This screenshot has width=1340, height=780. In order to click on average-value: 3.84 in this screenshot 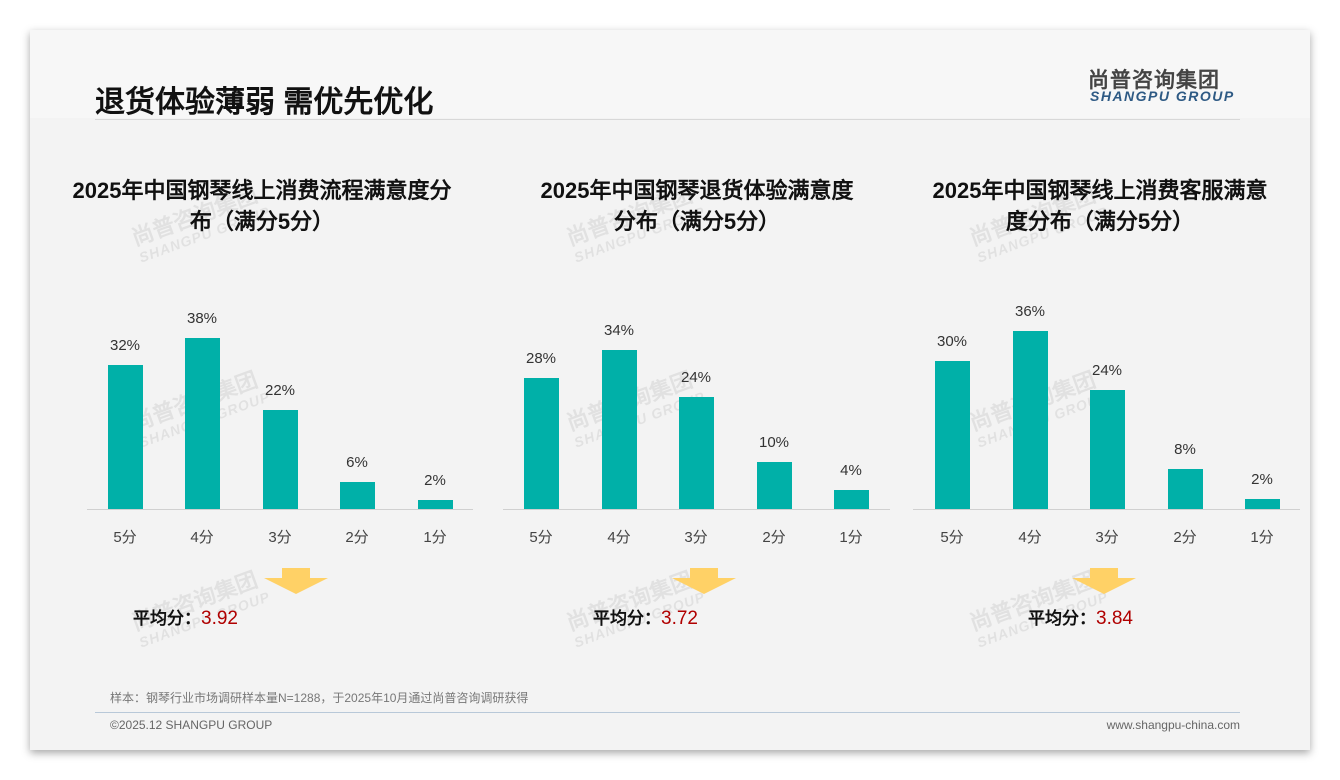, I will do `click(1114, 618)`.